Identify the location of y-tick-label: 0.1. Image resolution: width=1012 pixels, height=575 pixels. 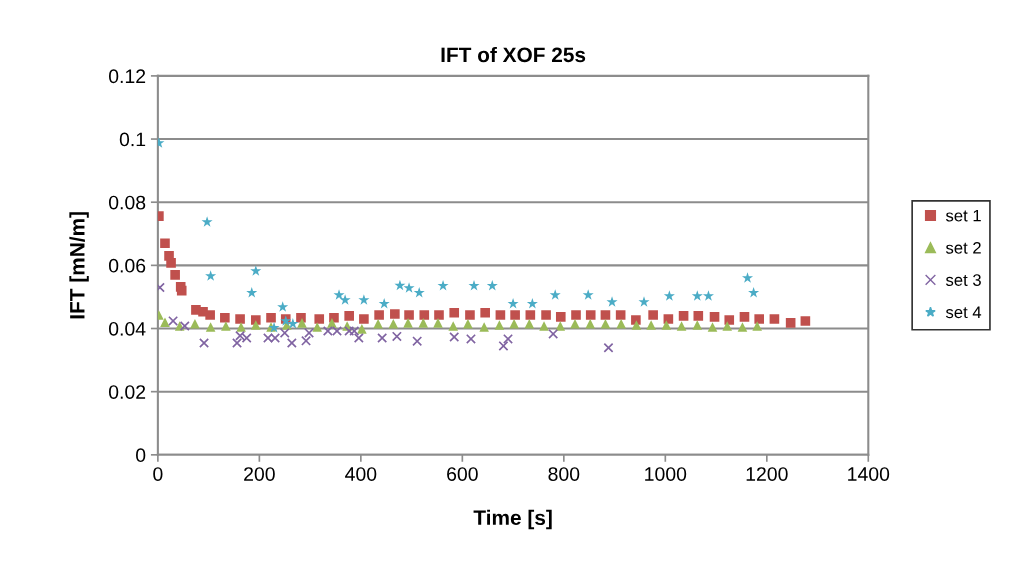
(132, 139).